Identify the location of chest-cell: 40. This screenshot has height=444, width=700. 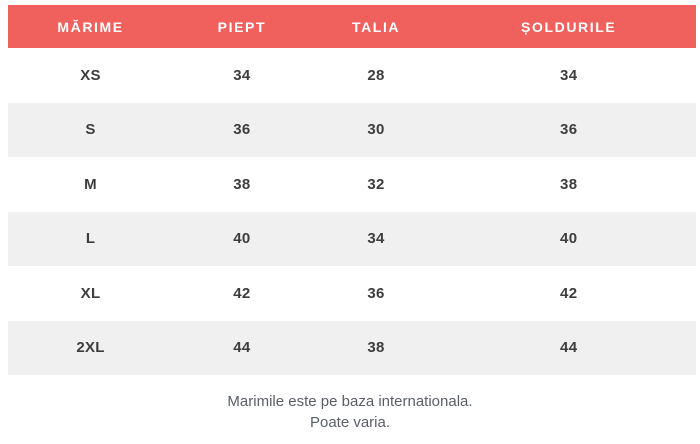
(242, 239).